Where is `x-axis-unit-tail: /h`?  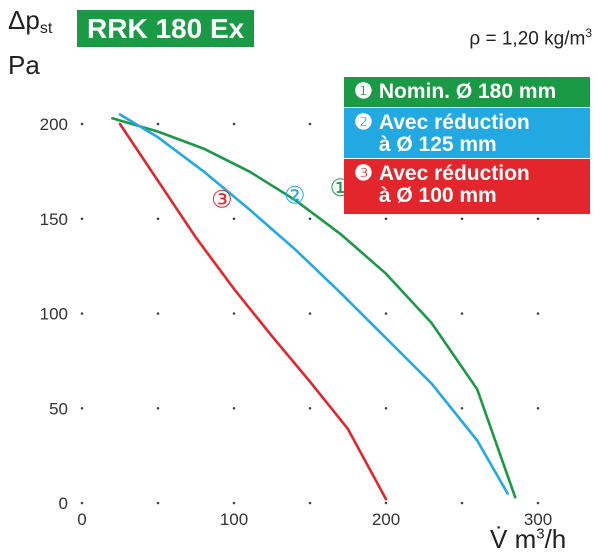
x-axis-unit-tail: /h is located at coordinates (555, 539).